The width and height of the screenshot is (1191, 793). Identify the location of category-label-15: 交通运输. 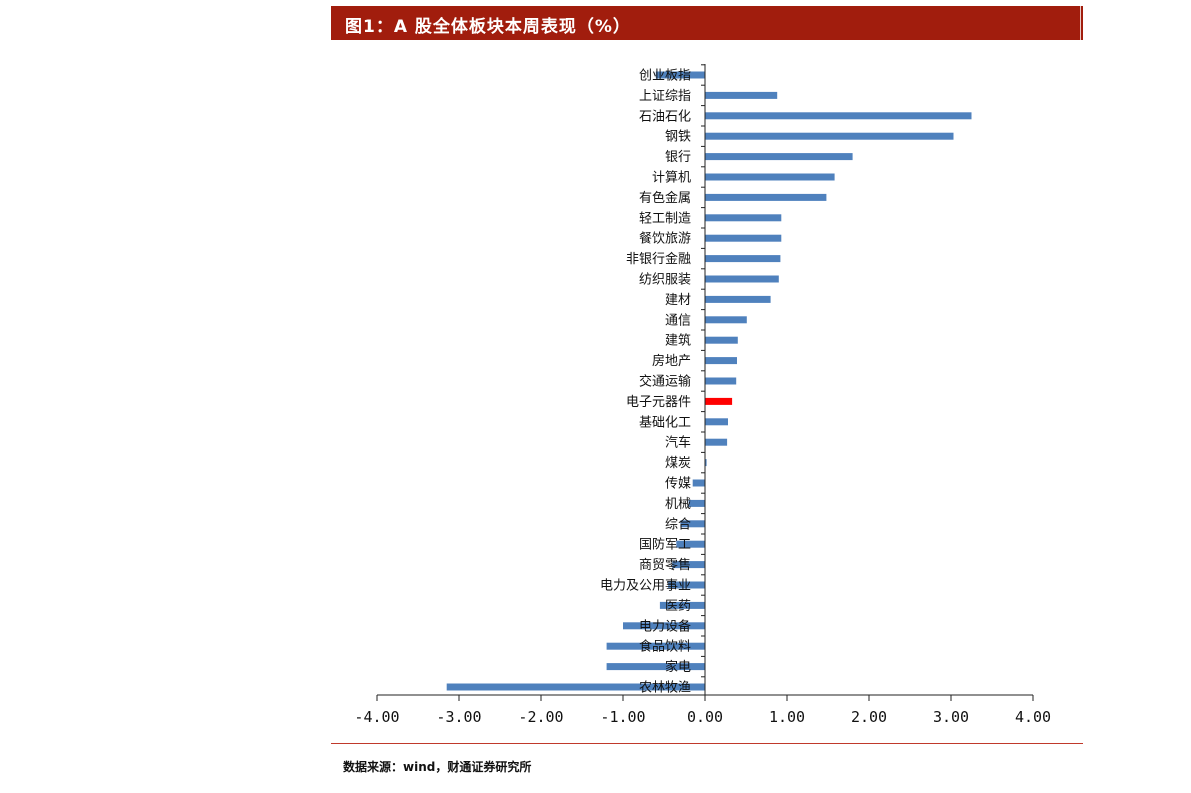
(665, 382).